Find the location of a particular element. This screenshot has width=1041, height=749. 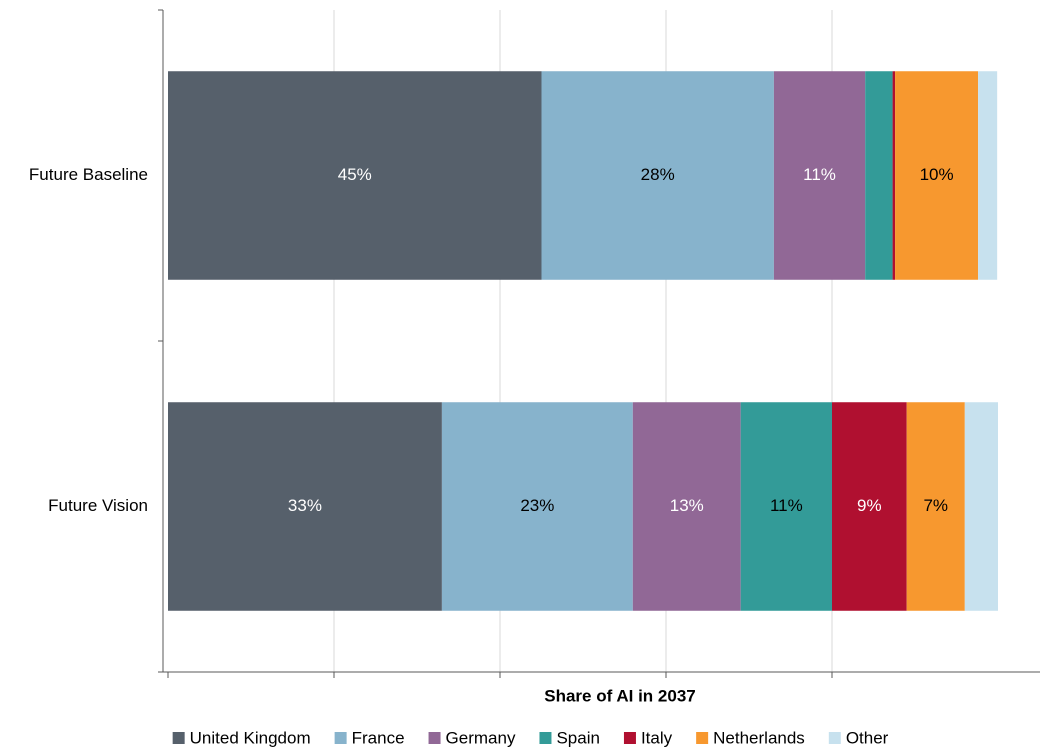

legend-item: Other is located at coordinates (858, 737).